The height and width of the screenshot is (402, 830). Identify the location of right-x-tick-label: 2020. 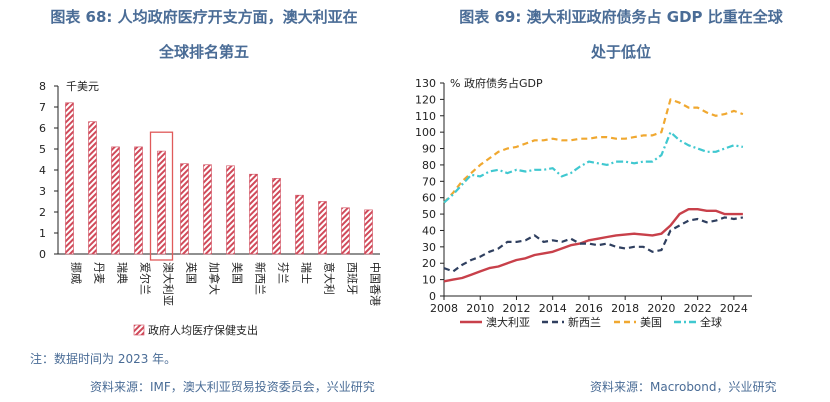
(661, 308).